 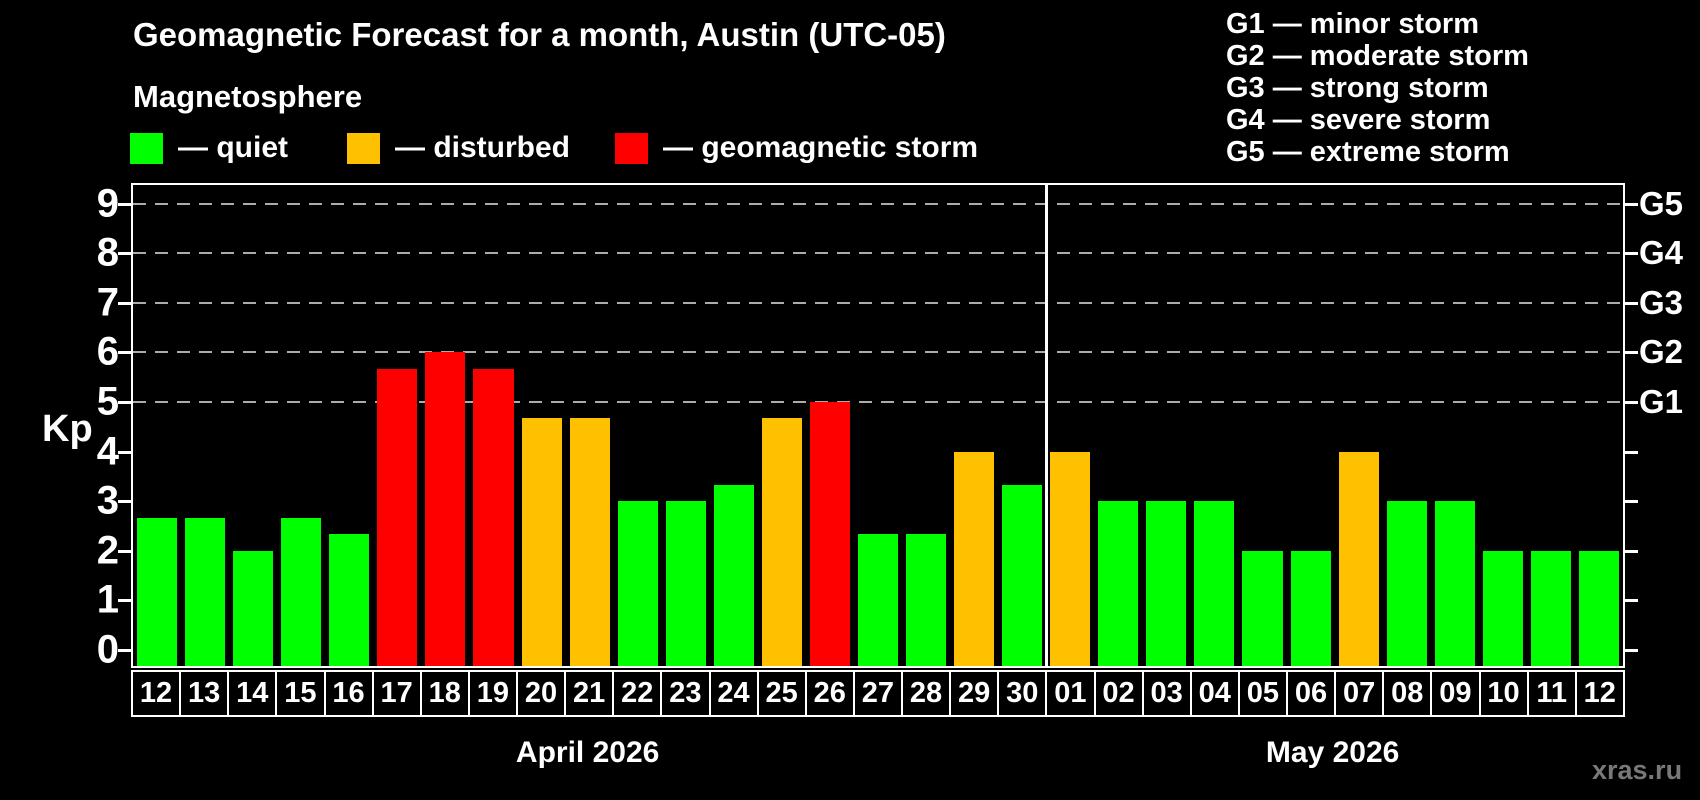 What do you see at coordinates (146, 148) in the screenshot?
I see `quiet-color-swatch` at bounding box center [146, 148].